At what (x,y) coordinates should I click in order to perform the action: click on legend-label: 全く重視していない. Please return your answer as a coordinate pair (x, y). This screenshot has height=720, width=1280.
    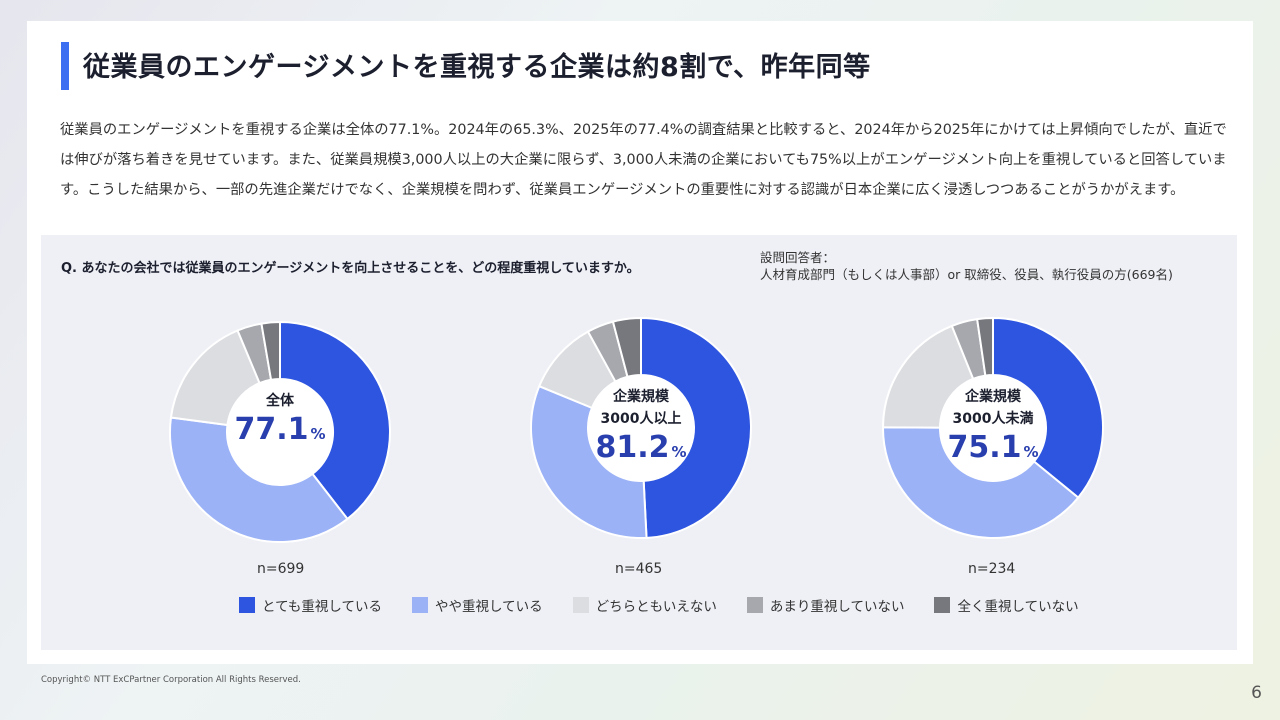
    Looking at the image, I should click on (1018, 607).